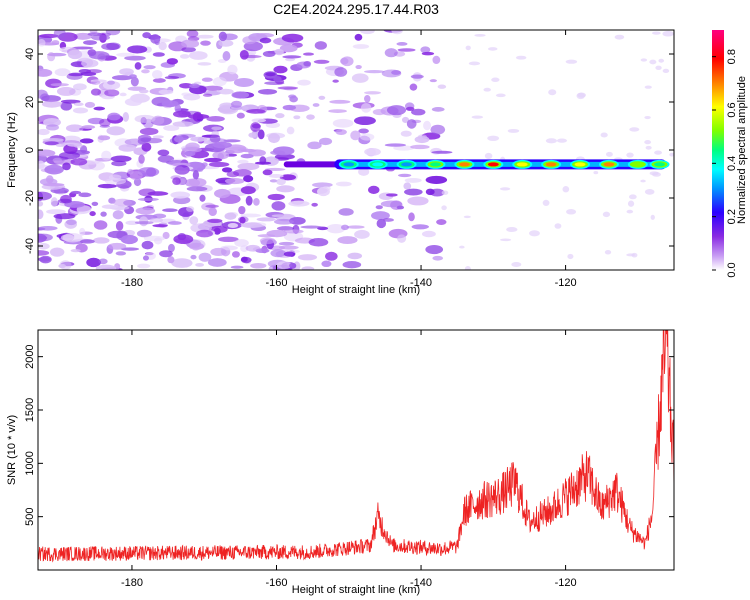 Image resolution: width=750 pixels, height=600 pixels. Describe the element at coordinates (732, 269) in the screenshot. I see `colorbar-tick-label: 0.0` at that location.